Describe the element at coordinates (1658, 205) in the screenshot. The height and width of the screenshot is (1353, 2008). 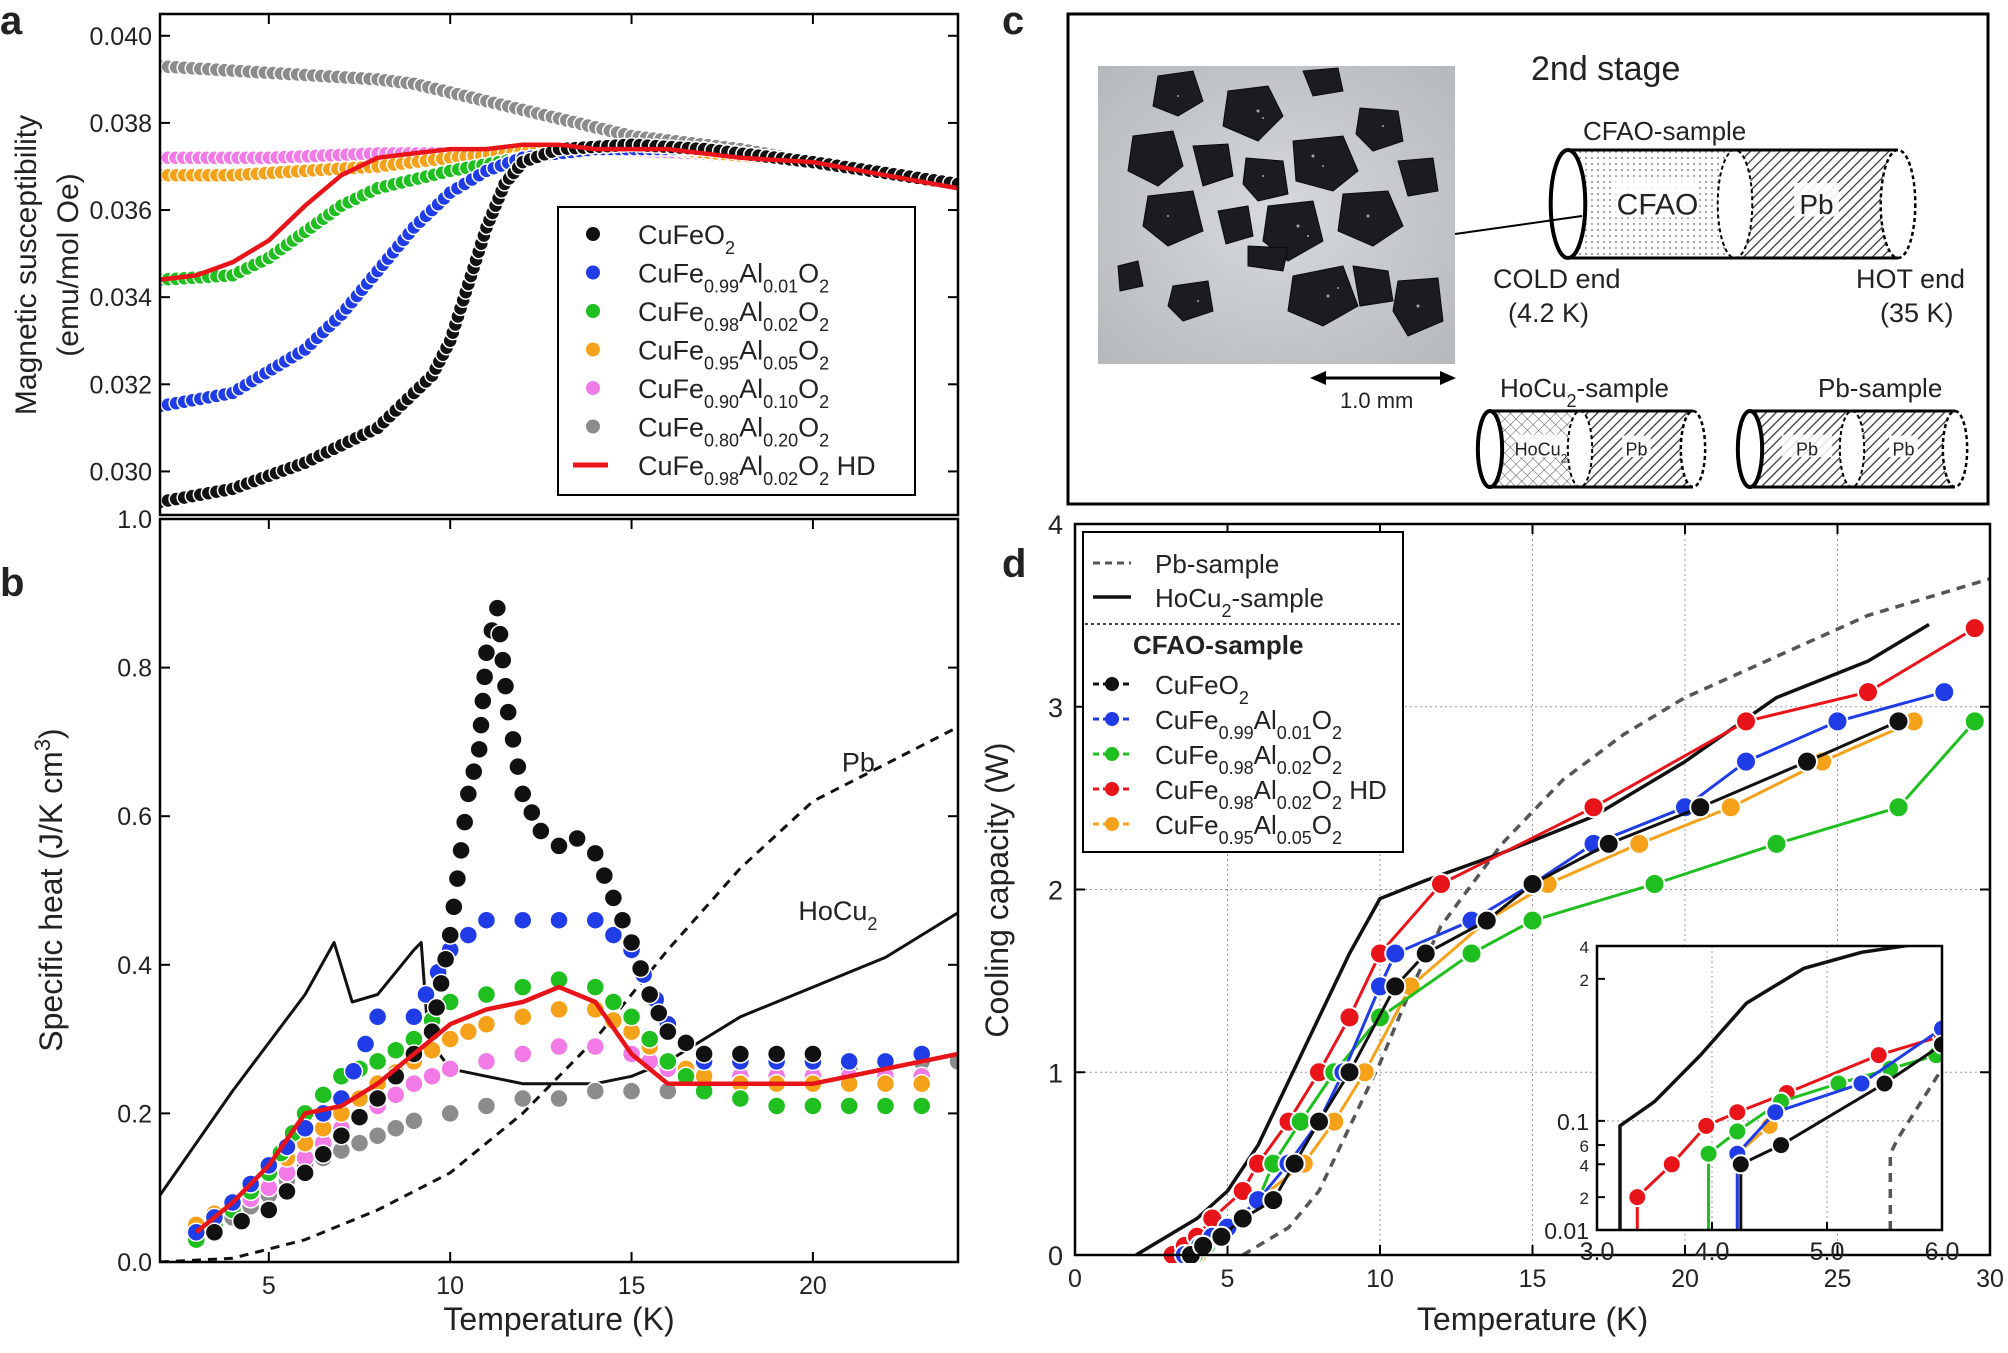
I see `cylinder-label: CFAO` at that location.